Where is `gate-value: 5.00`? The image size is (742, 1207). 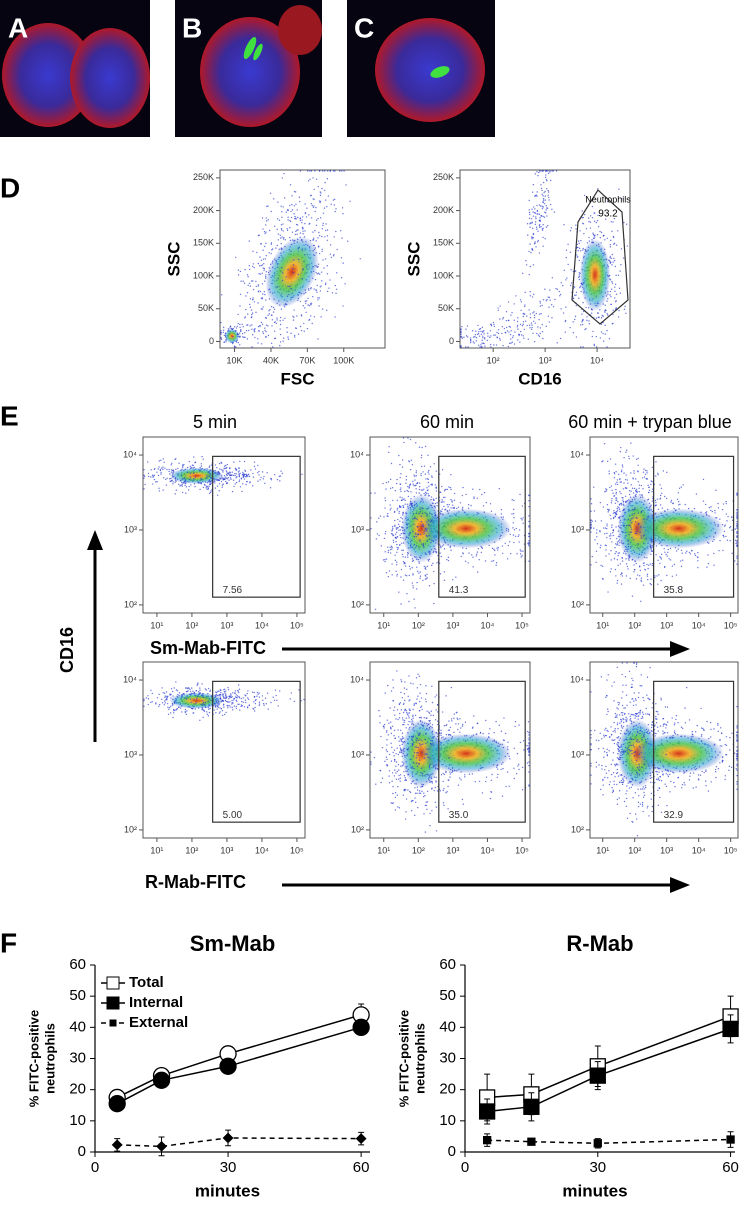
gate-value: 5.00 is located at coordinates (233, 815).